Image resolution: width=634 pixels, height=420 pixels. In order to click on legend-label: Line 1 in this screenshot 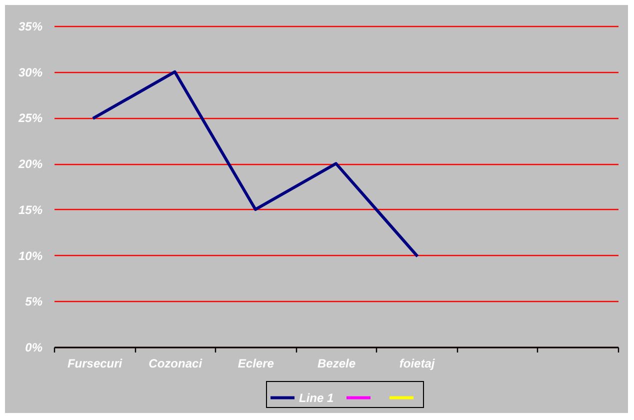, I will do `click(316, 397)`.